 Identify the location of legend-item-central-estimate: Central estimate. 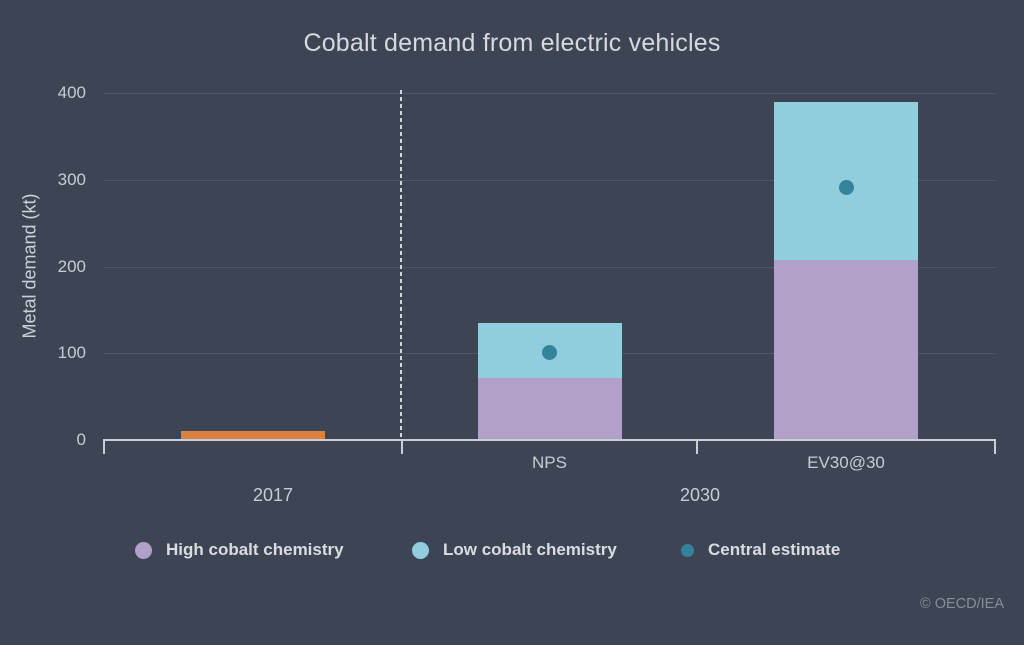
(760, 550).